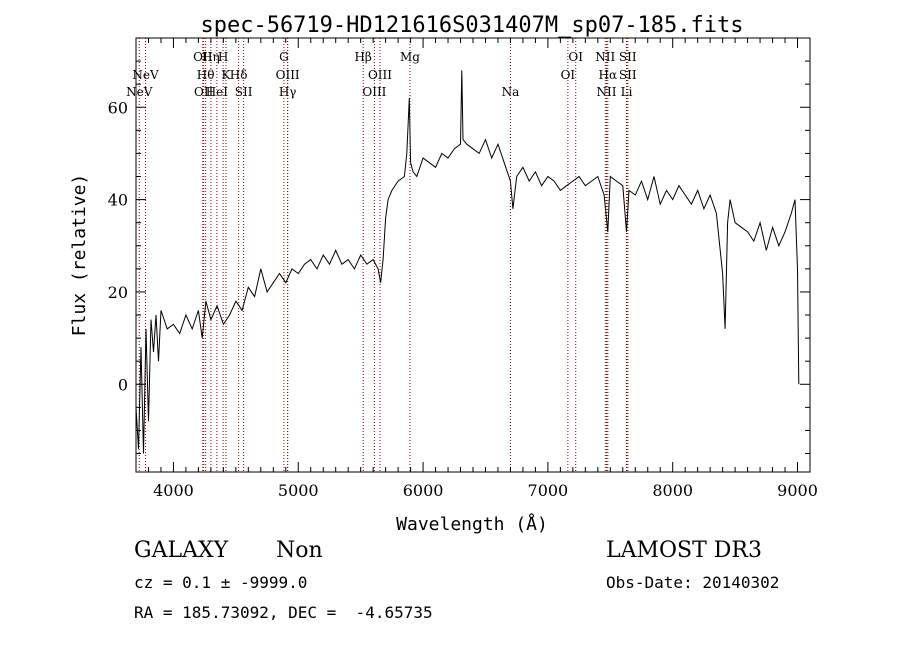  Describe the element at coordinates (118, 107) in the screenshot. I see `y-tick-label: 60` at that location.